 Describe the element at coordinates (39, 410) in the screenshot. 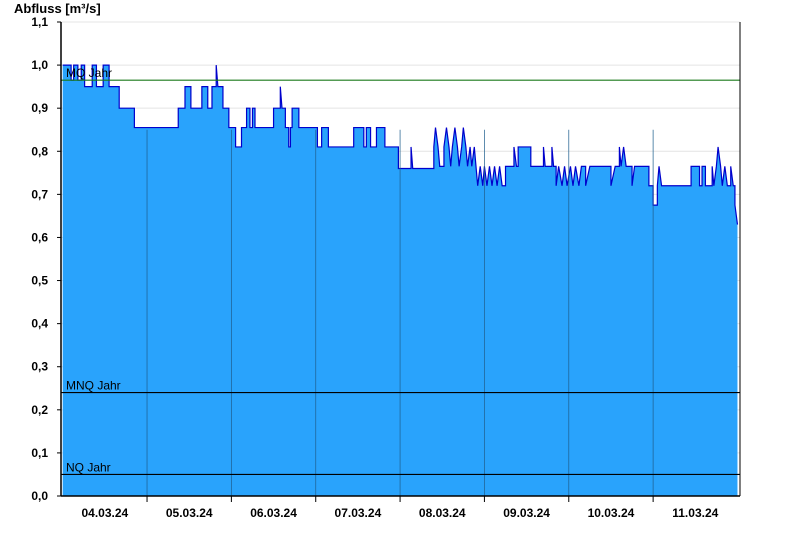

I see `y-tick-label: 0,2` at that location.